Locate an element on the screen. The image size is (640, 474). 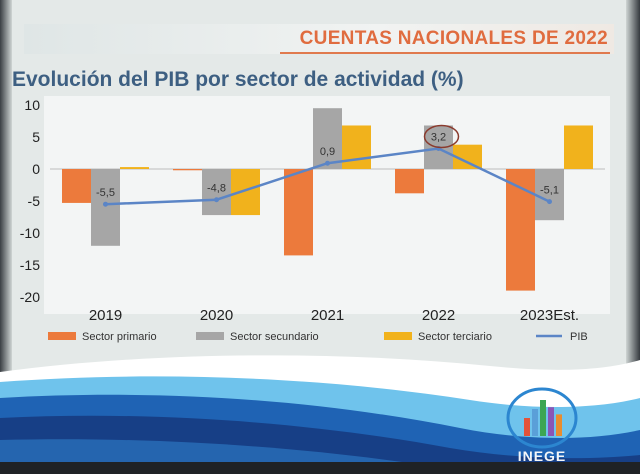
legend-label: PIB is located at coordinates (579, 337).